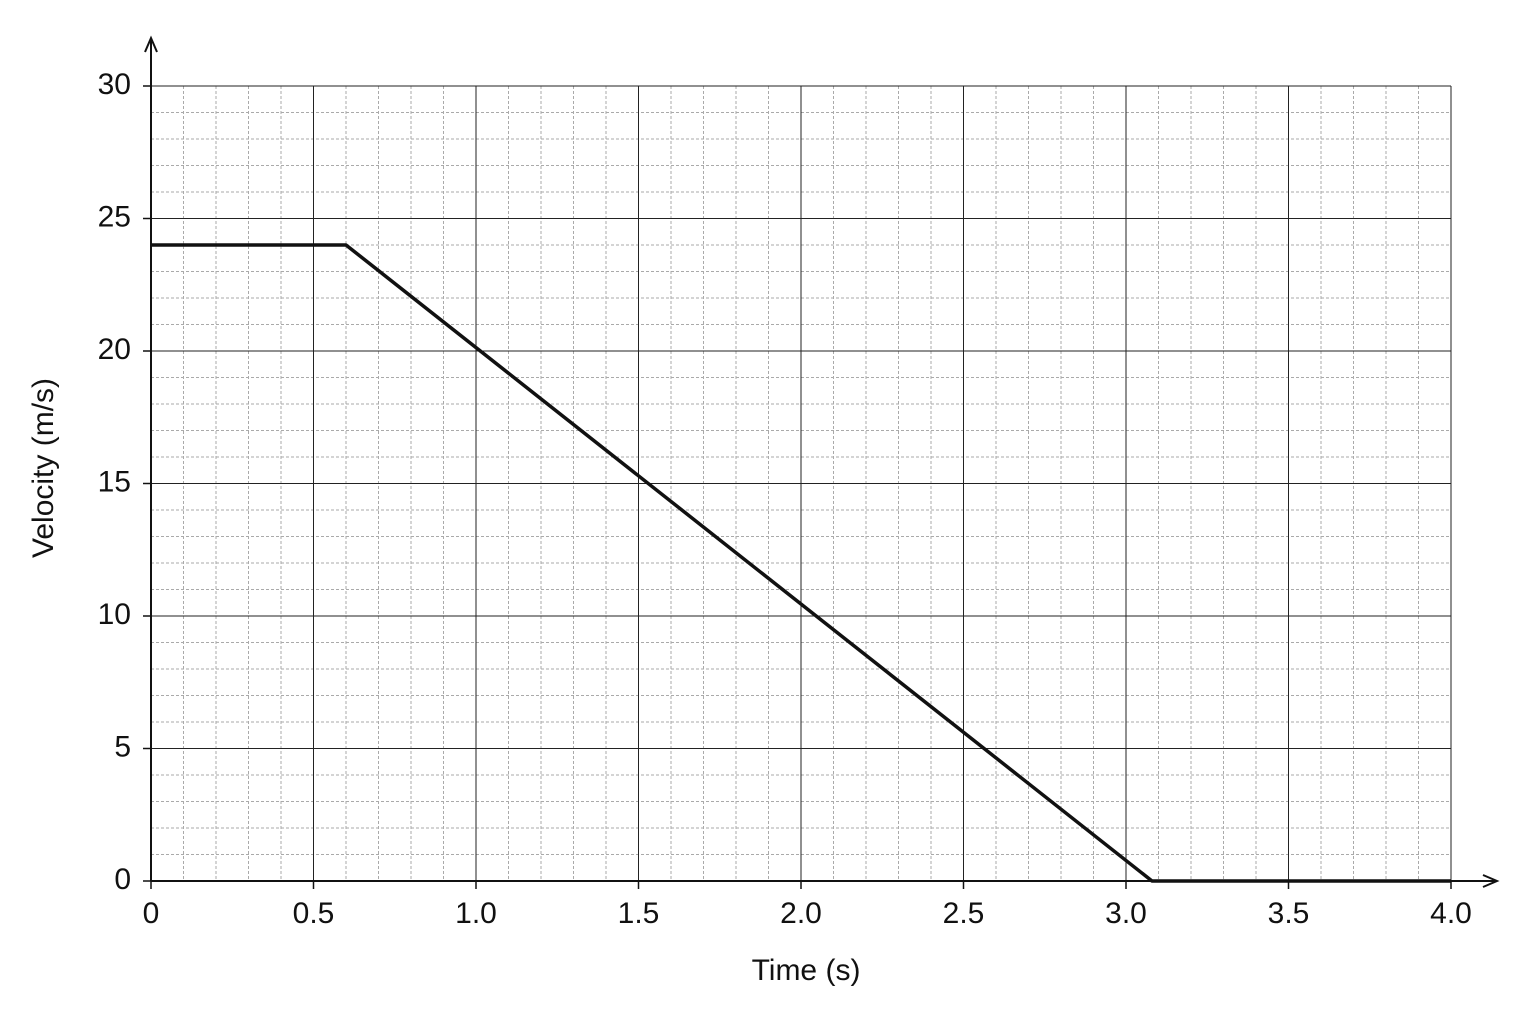 The width and height of the screenshot is (1536, 1024). I want to click on x-tick-label: 3.0, so click(1126, 913).